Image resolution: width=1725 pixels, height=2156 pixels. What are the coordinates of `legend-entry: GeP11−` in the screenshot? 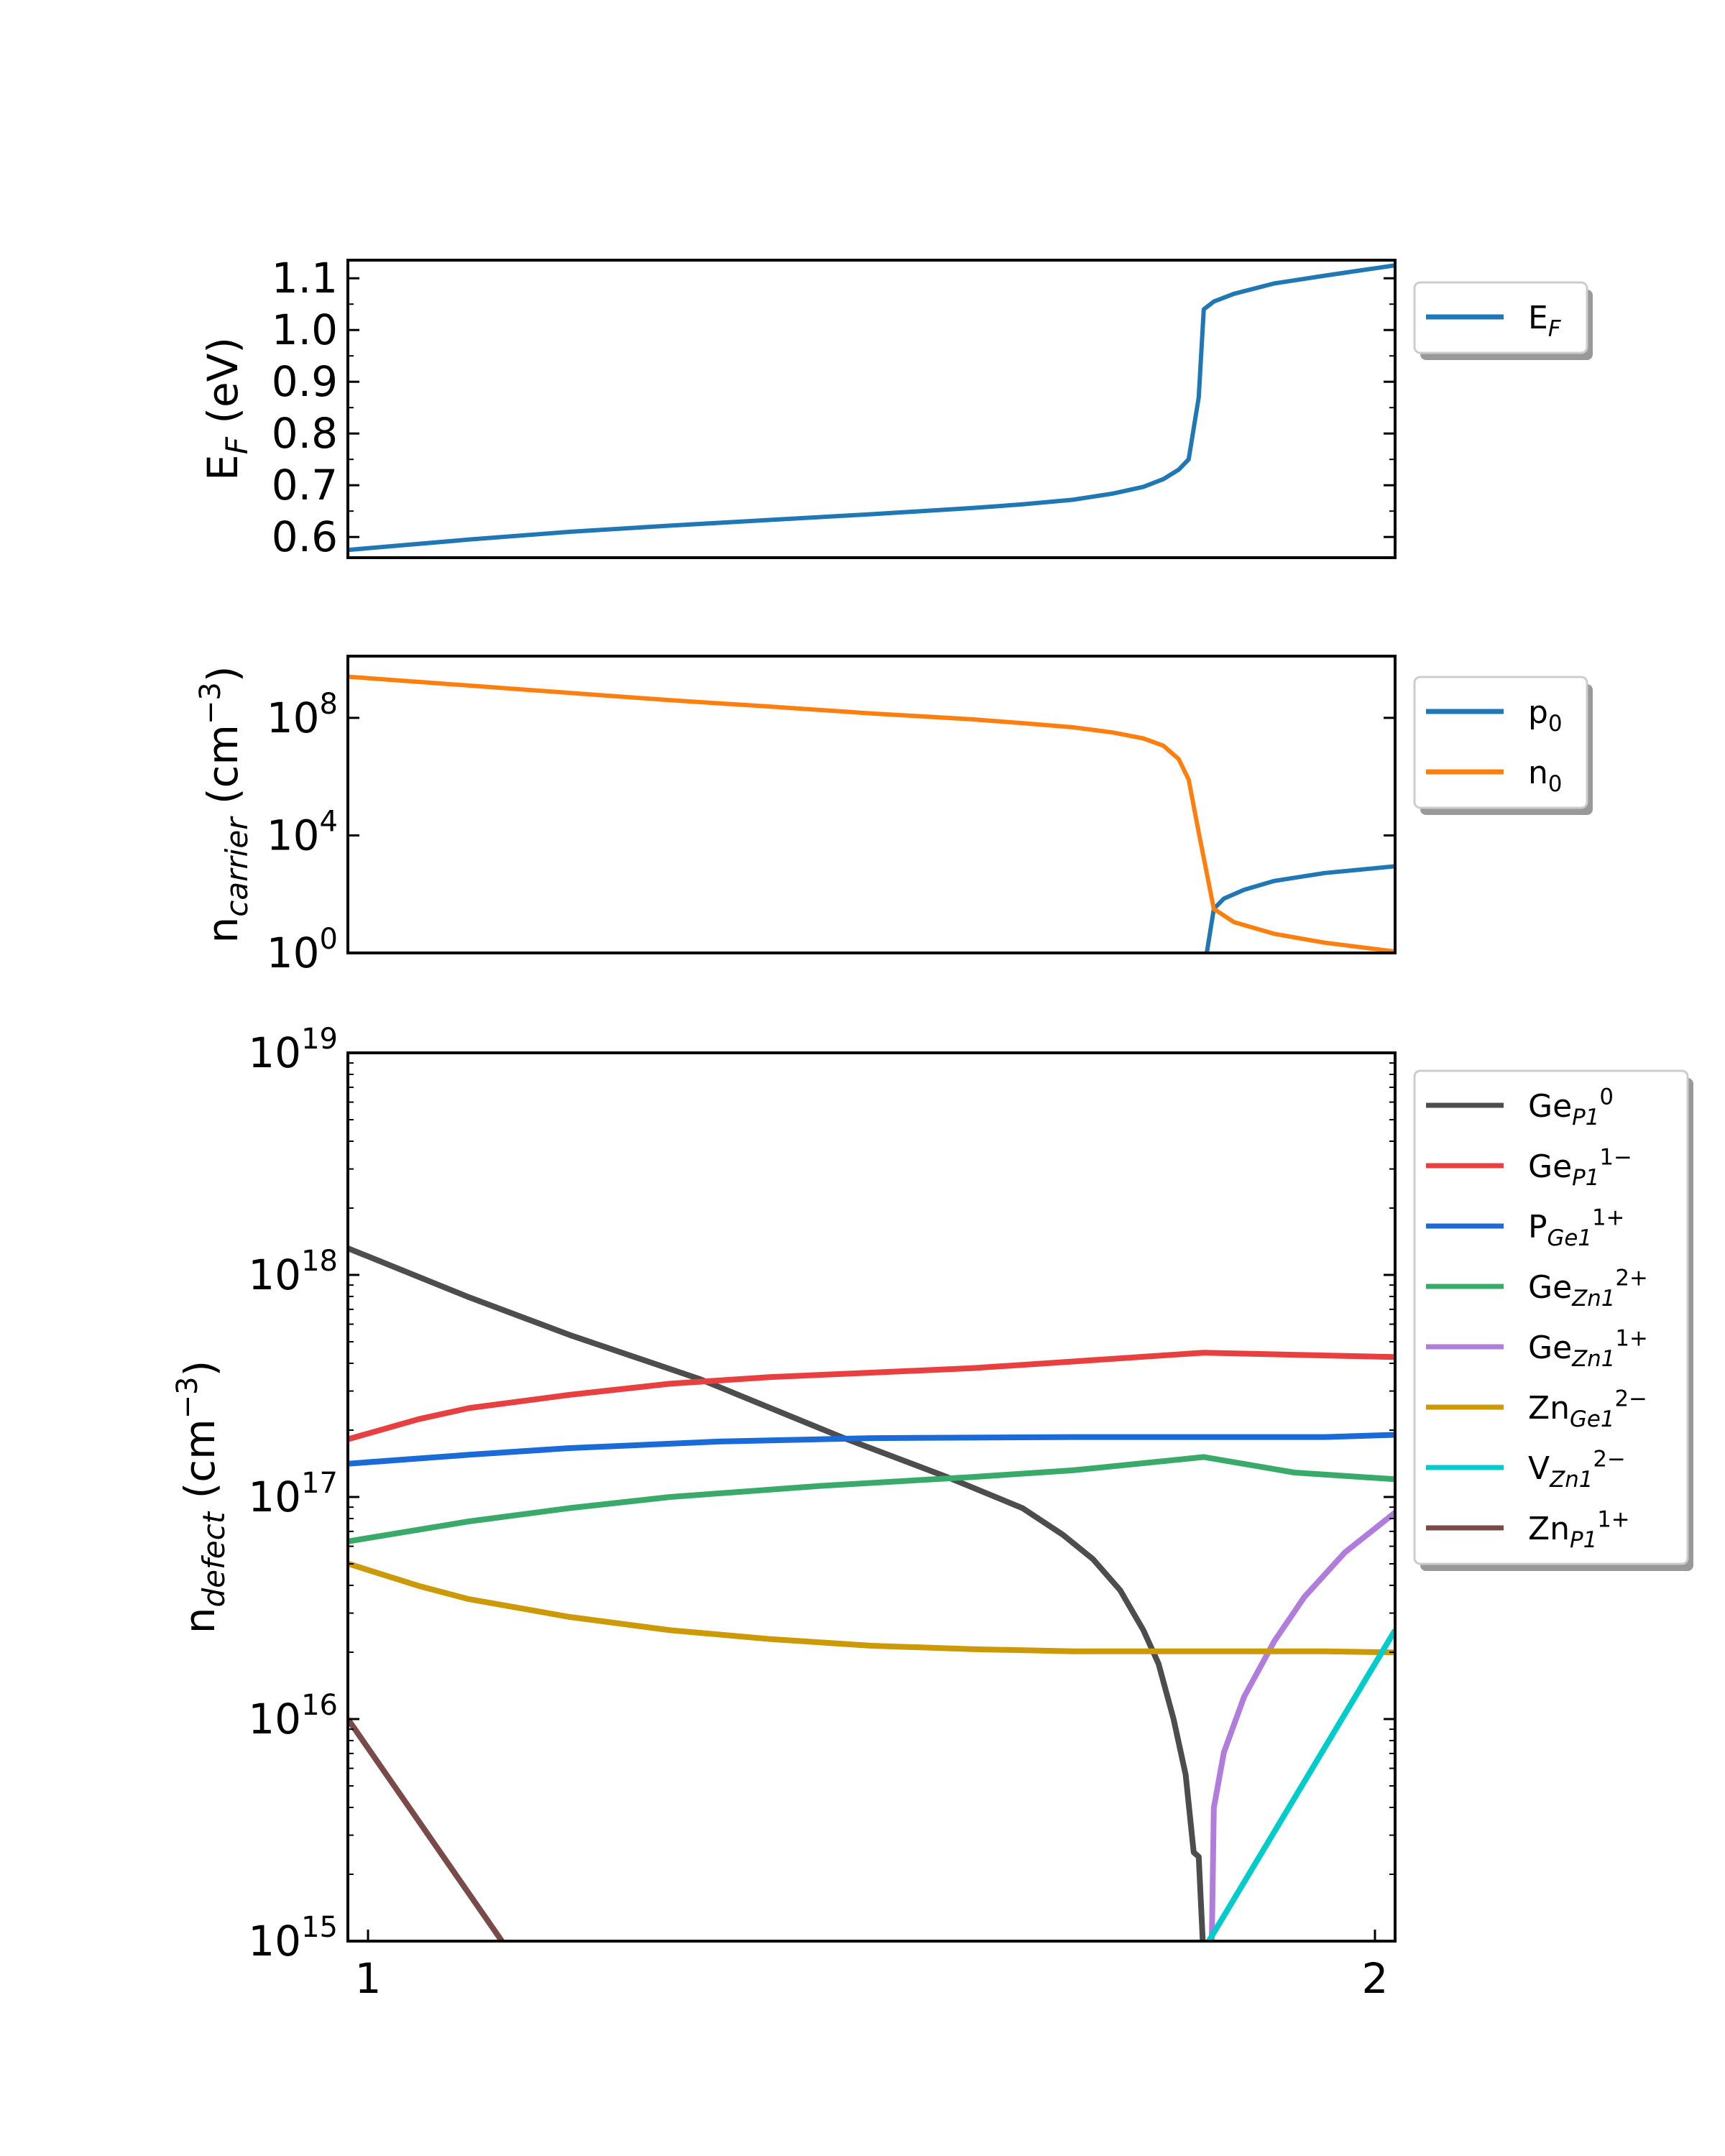 It's located at (1529, 1167).